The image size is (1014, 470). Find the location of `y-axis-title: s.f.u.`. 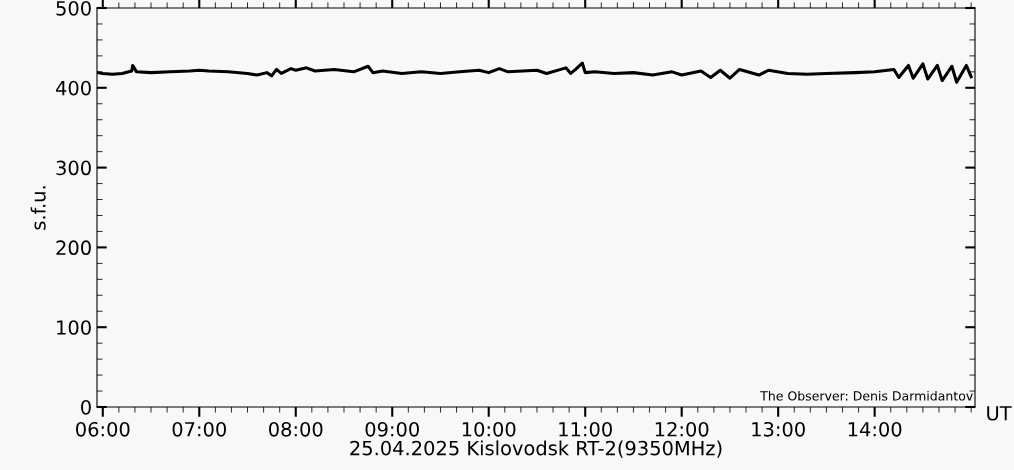

y-axis-title: s.f.u. is located at coordinates (38, 208).